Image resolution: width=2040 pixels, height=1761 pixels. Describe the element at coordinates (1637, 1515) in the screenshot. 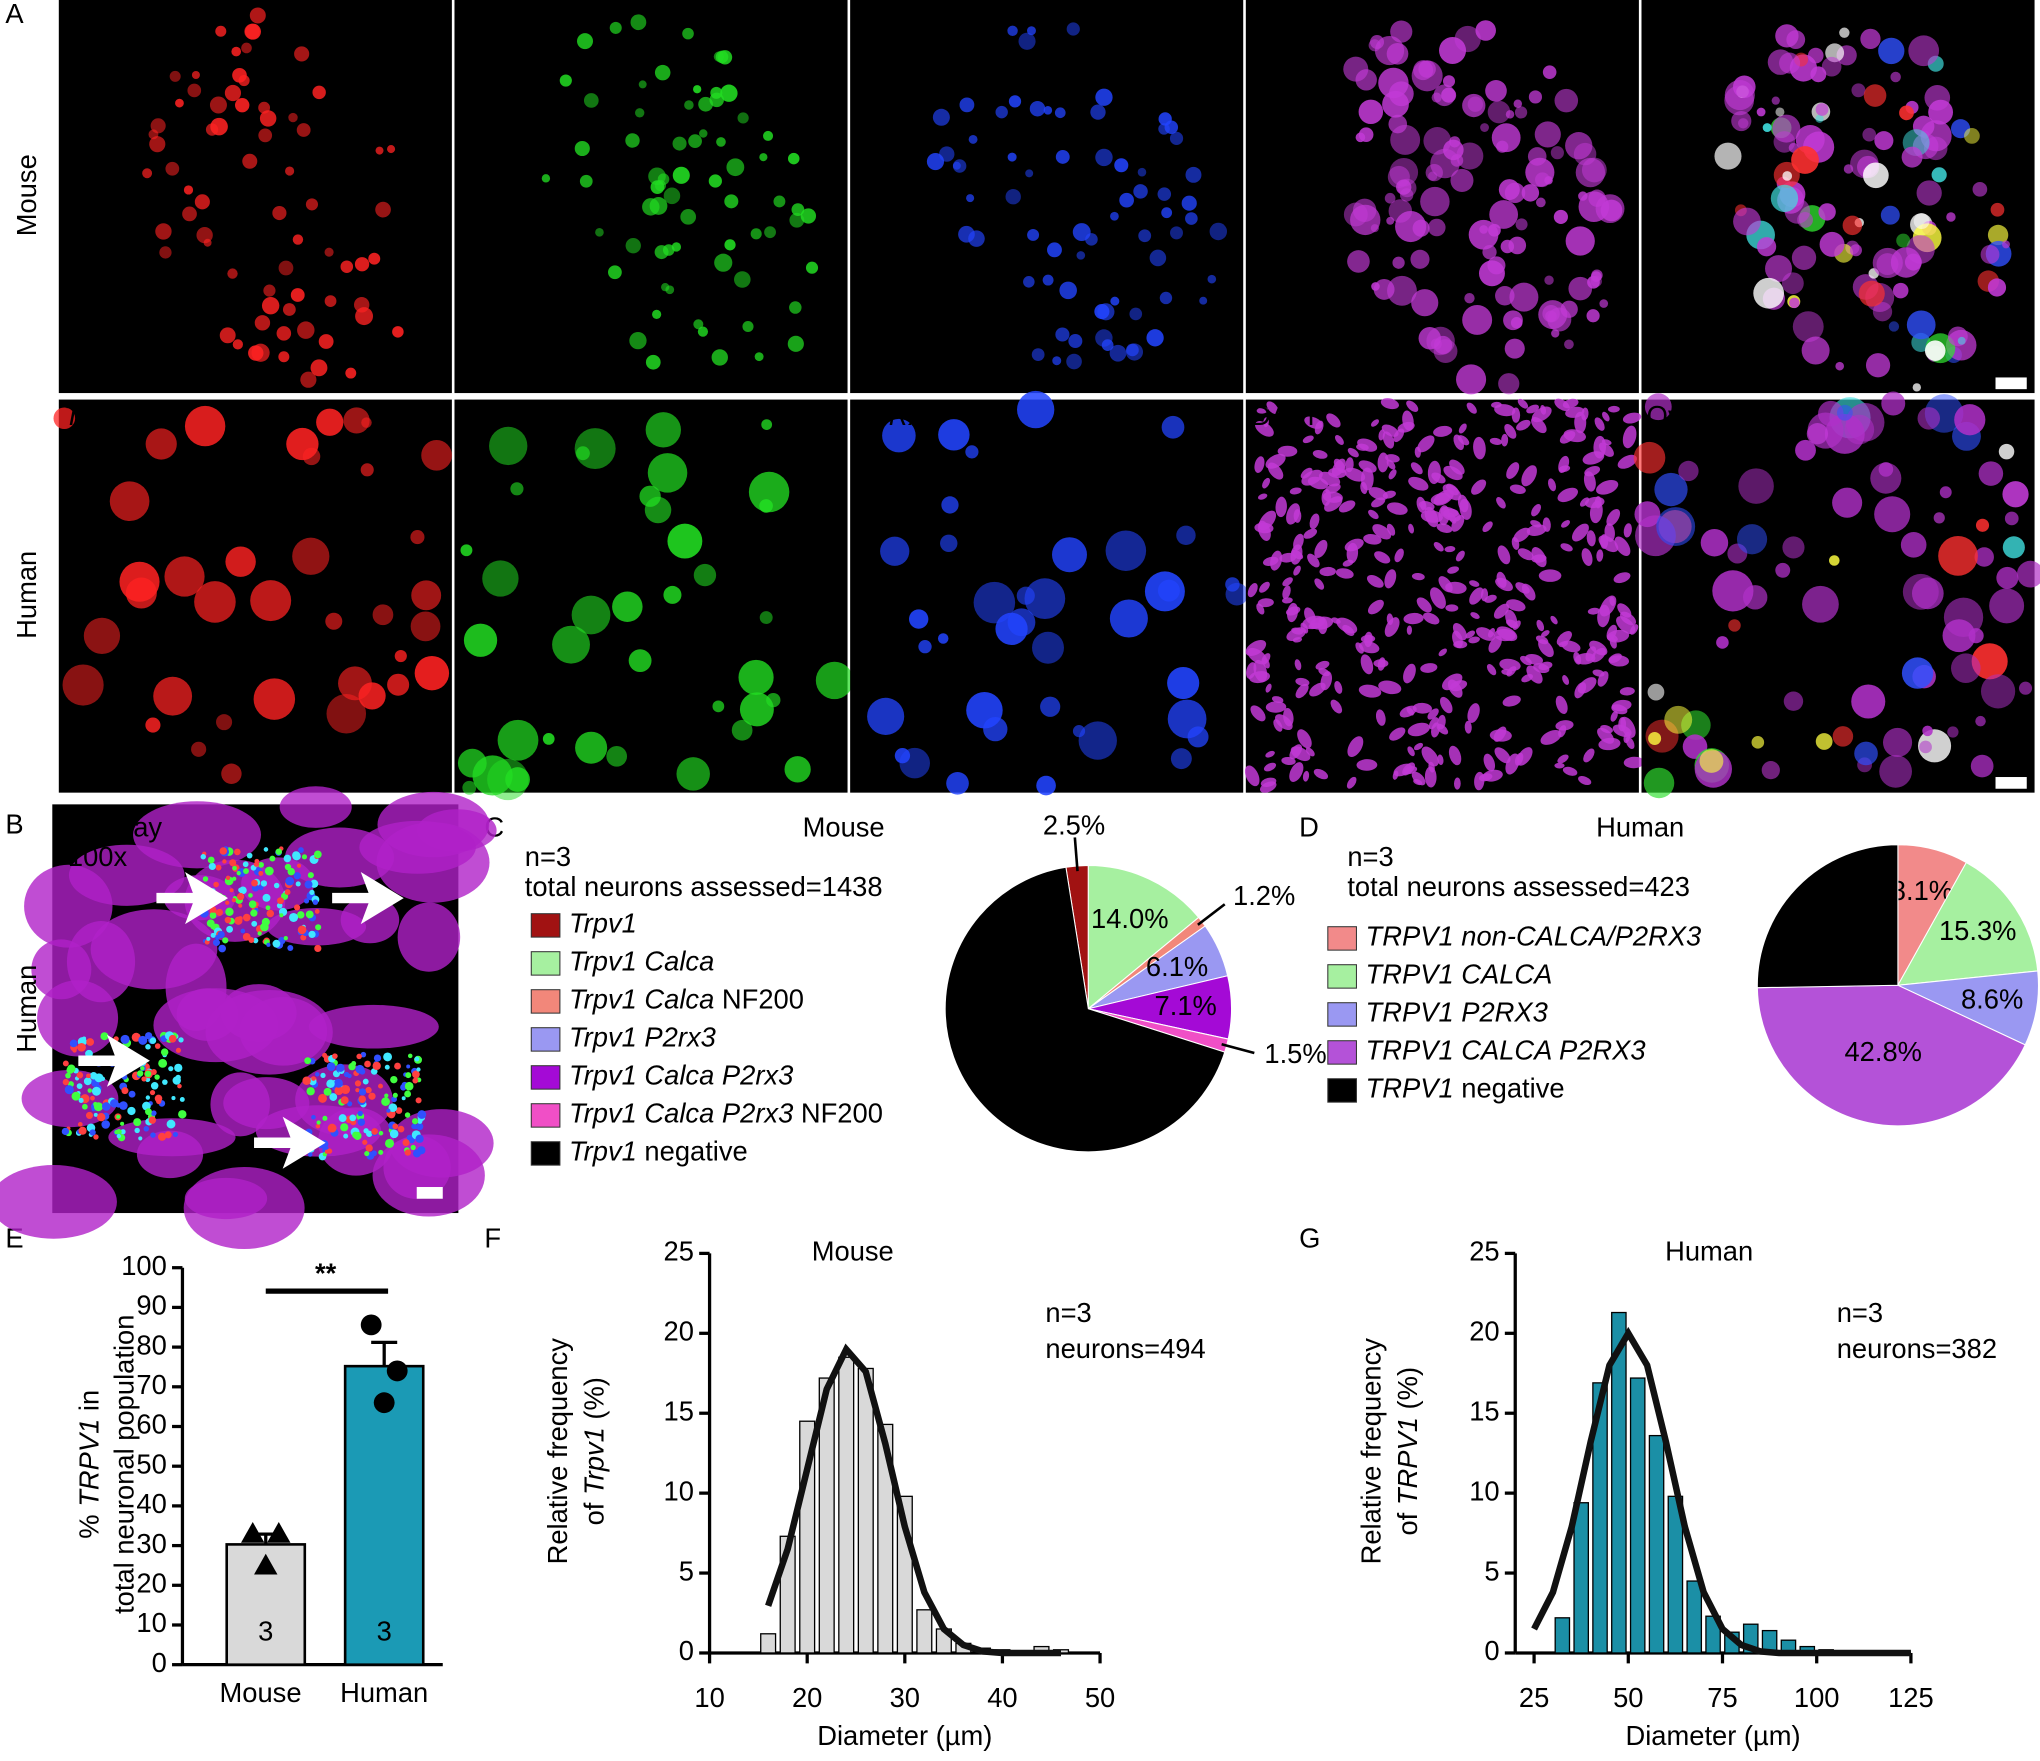

I see `histogram-bar` at that location.